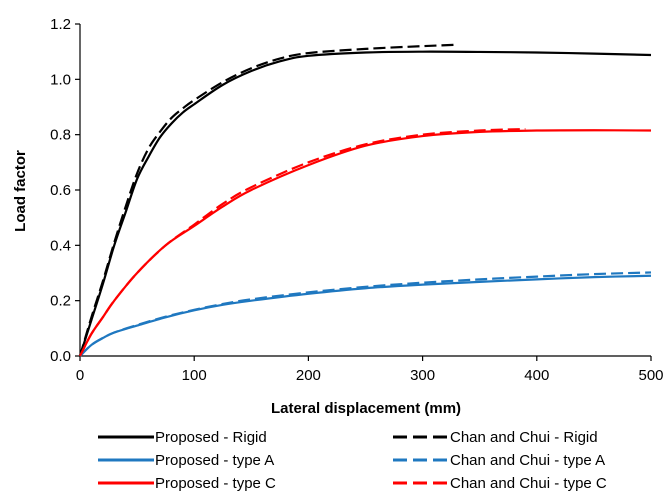 Image resolution: width=665 pixels, height=495 pixels. Describe the element at coordinates (308, 375) in the screenshot. I see `x-tick-label: 200` at that location.